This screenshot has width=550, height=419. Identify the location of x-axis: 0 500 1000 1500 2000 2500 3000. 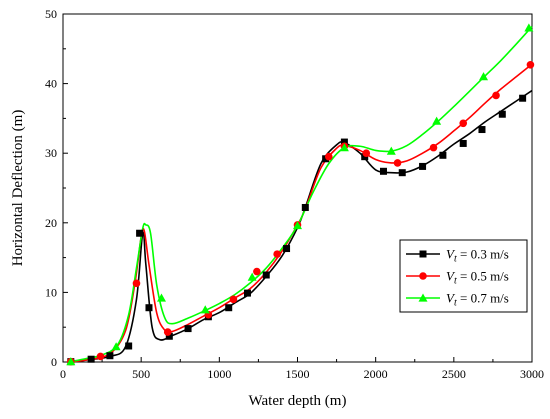
(302, 369).